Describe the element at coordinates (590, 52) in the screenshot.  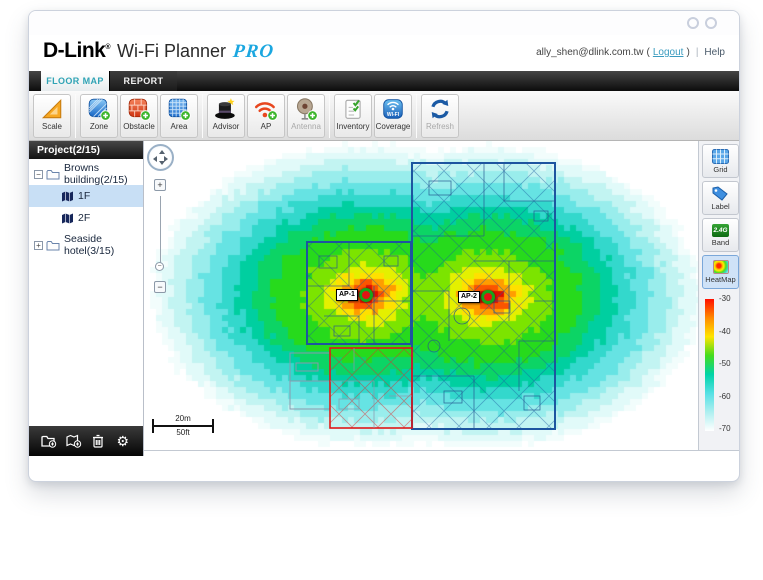
I see `user-email: ally_shen@dlink.com.tw` at that location.